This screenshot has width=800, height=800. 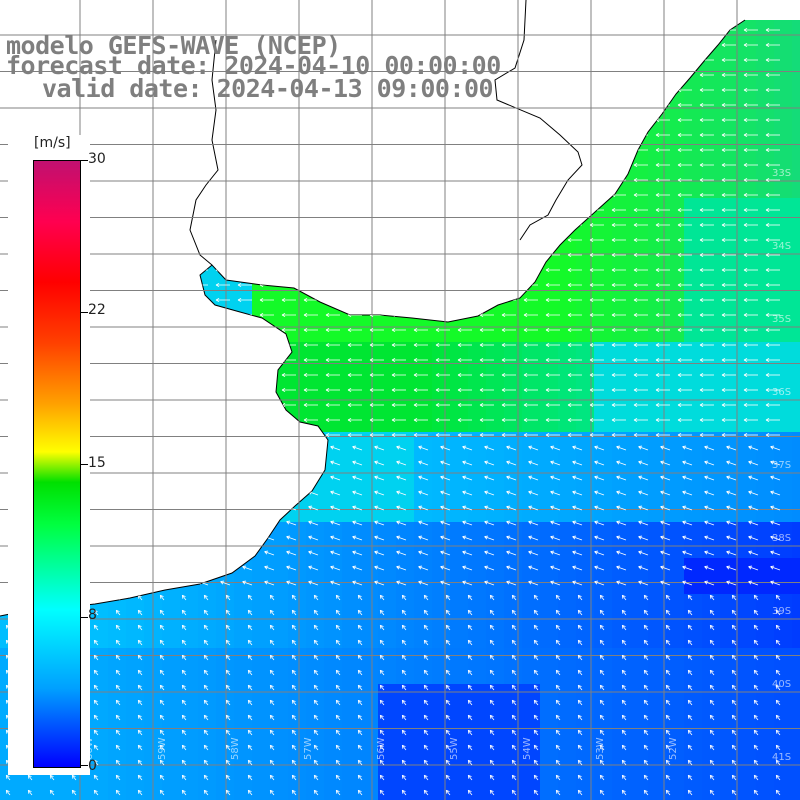 What do you see at coordinates (84, 312) in the screenshot?
I see `colorbar-tick` at bounding box center [84, 312].